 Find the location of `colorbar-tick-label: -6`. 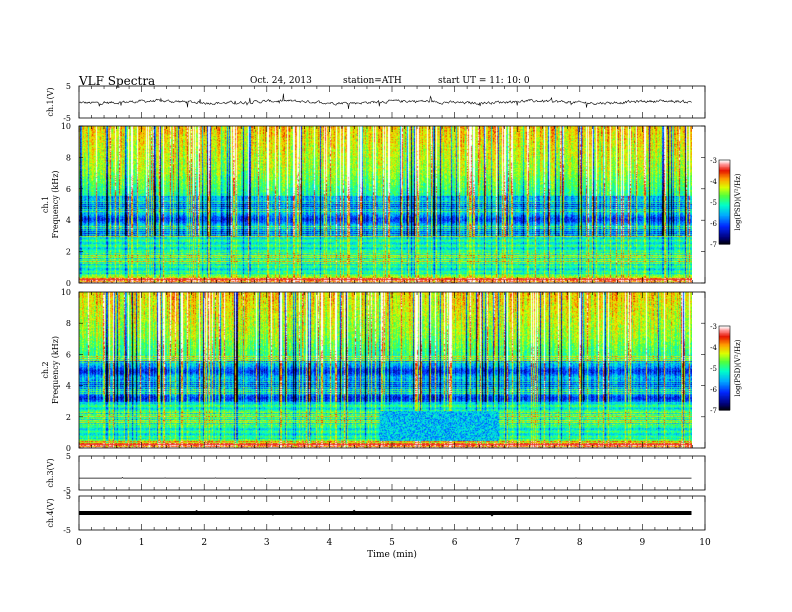

colorbar-tick-label: -6 is located at coordinates (713, 390).